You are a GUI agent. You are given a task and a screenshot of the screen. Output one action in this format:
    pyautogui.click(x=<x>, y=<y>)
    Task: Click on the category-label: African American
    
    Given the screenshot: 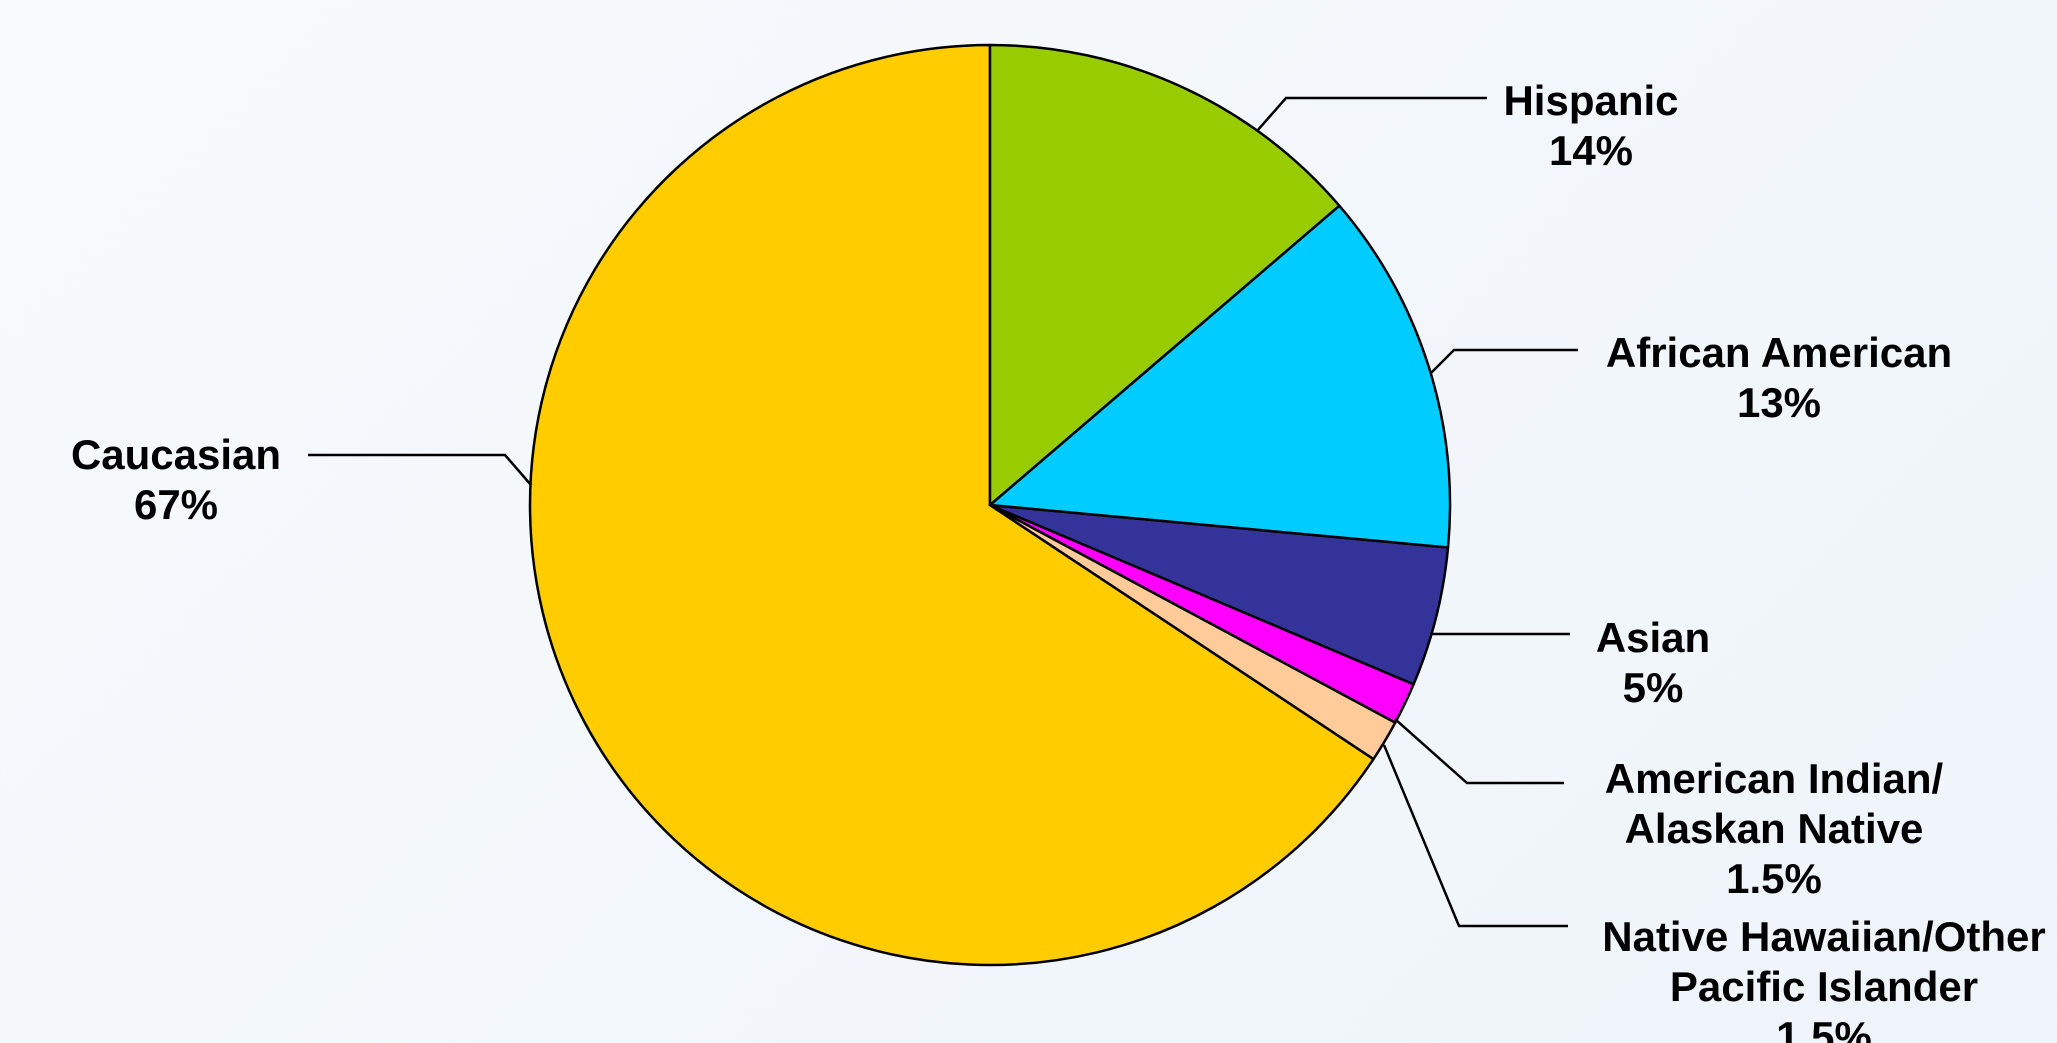 What is the action you would take?
    pyautogui.click(x=1779, y=352)
    